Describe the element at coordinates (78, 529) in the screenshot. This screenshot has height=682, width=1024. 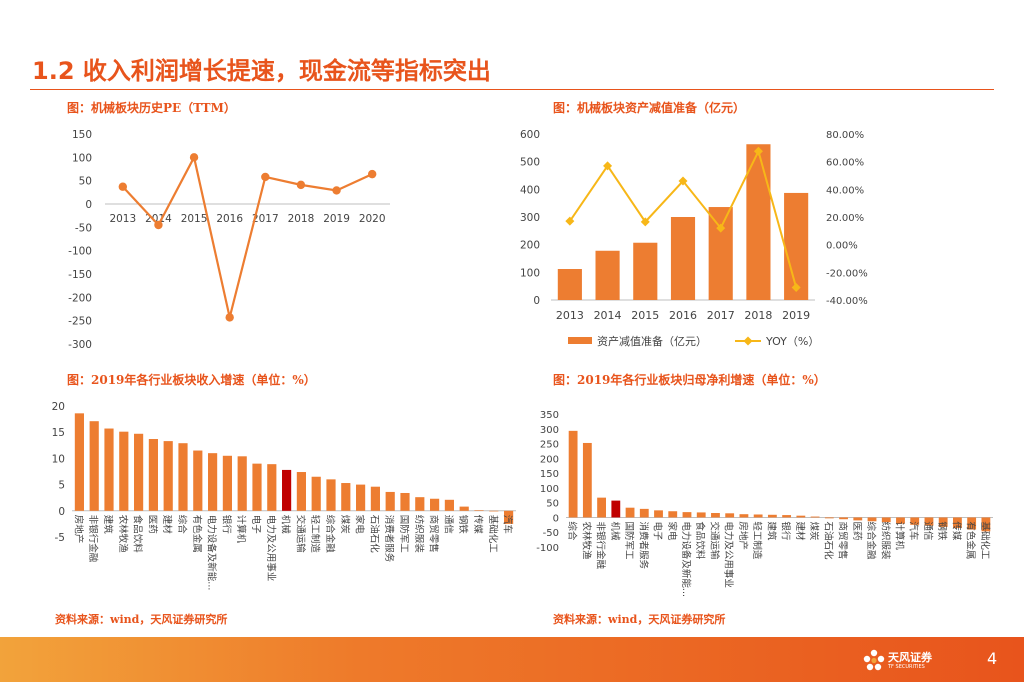
I see `revenue-category-label: 房地产` at that location.